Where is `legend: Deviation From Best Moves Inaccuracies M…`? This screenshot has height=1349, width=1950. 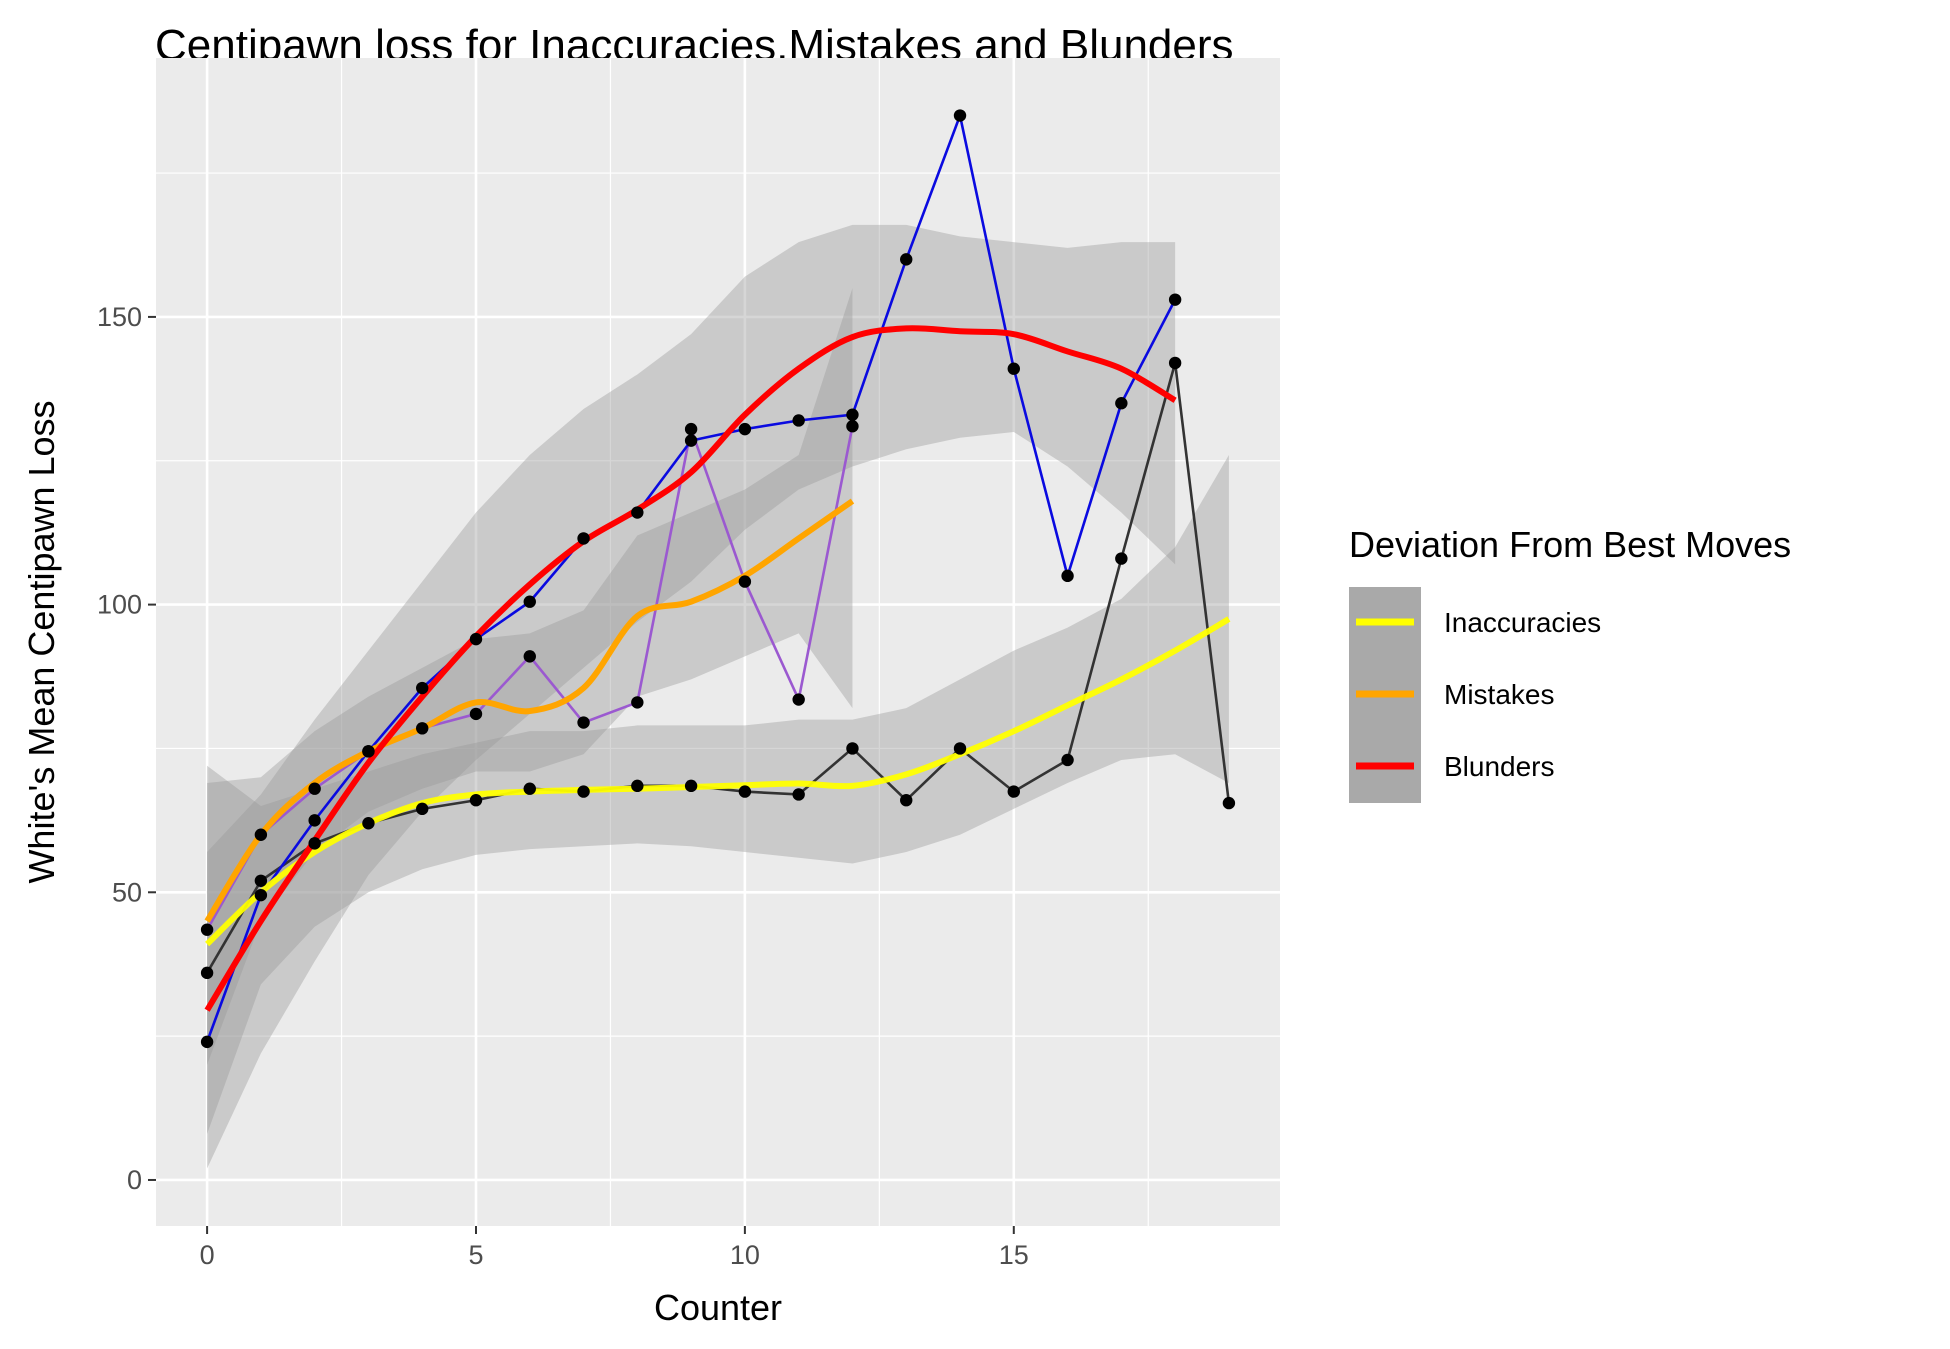 legend: Deviation From Best Moves Inaccuracies M… is located at coordinates (1570, 663).